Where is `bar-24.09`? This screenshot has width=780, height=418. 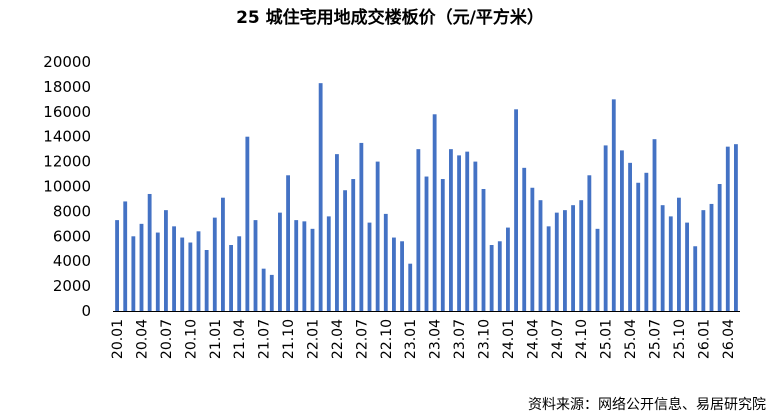 bar-24.09 is located at coordinates (573, 258).